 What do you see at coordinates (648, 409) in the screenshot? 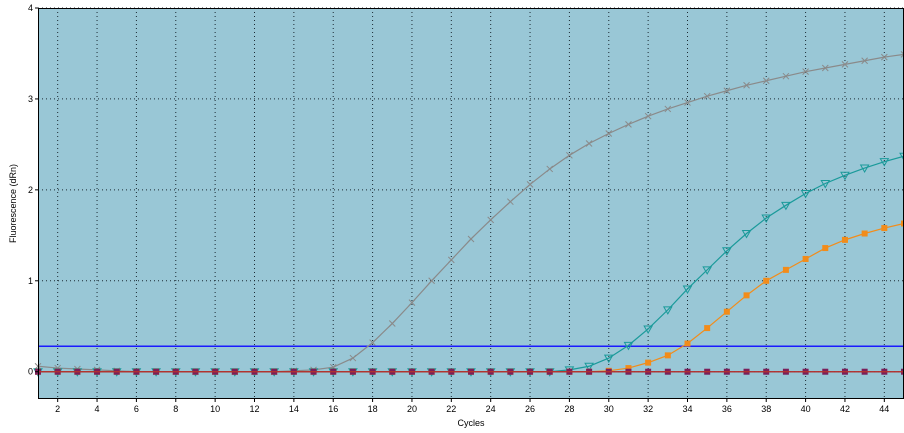
I see `x-tick-label: 32` at bounding box center [648, 409].